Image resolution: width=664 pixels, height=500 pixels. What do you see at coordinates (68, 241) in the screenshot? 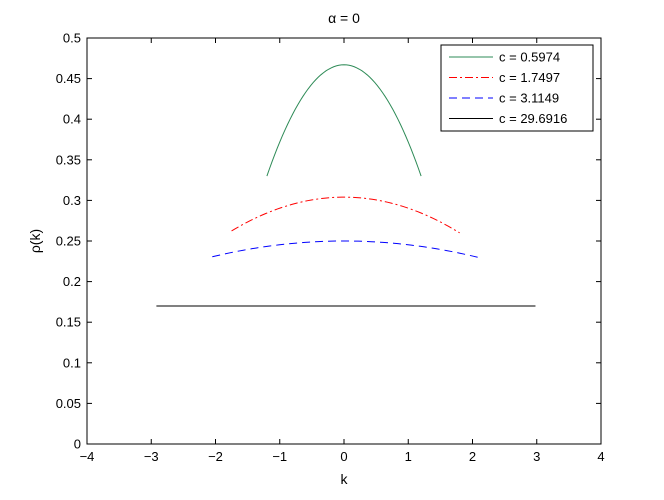
I see `y-tick-label: 0.25` at bounding box center [68, 241].